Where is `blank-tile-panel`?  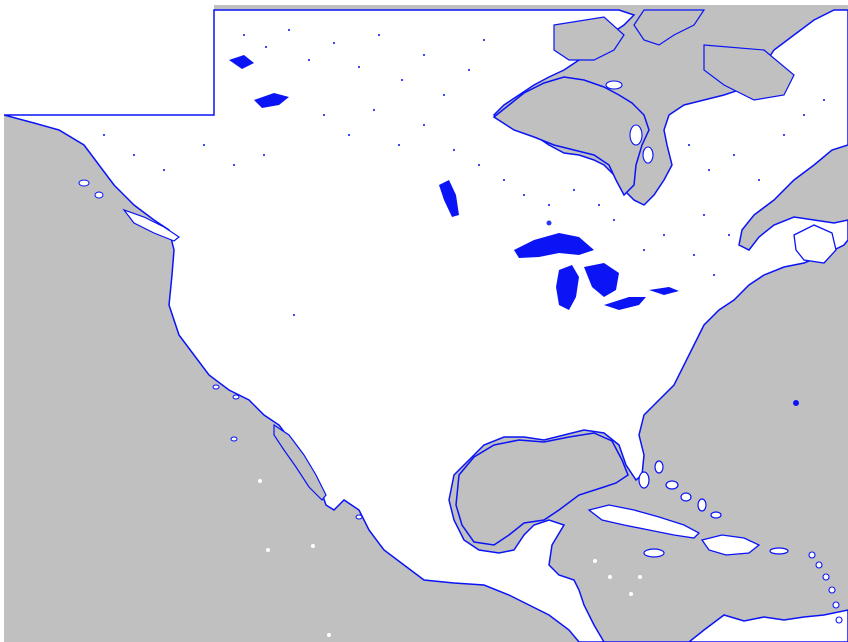
blank-tile-panel is located at coordinates (109, 60).